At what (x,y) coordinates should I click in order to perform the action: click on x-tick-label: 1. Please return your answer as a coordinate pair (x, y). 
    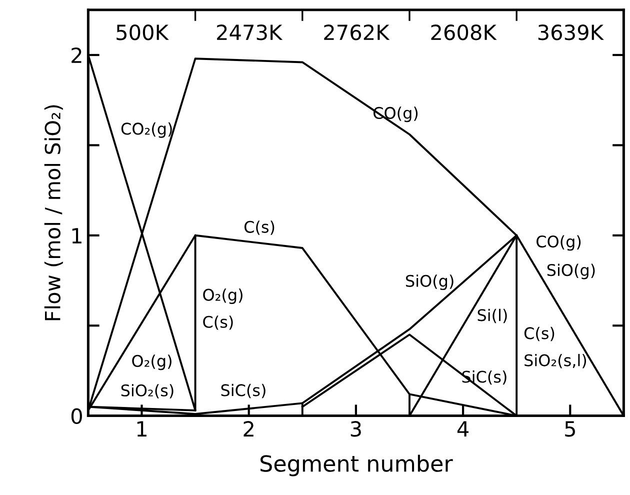
    Looking at the image, I should click on (141, 428).